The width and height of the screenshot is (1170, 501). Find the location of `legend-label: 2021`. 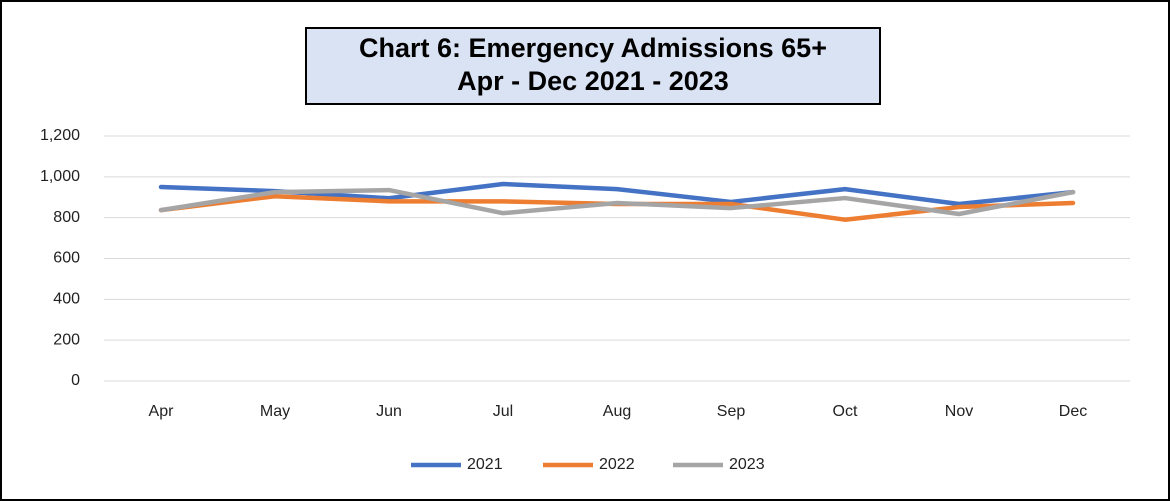

legend-label: 2021 is located at coordinates (485, 464).